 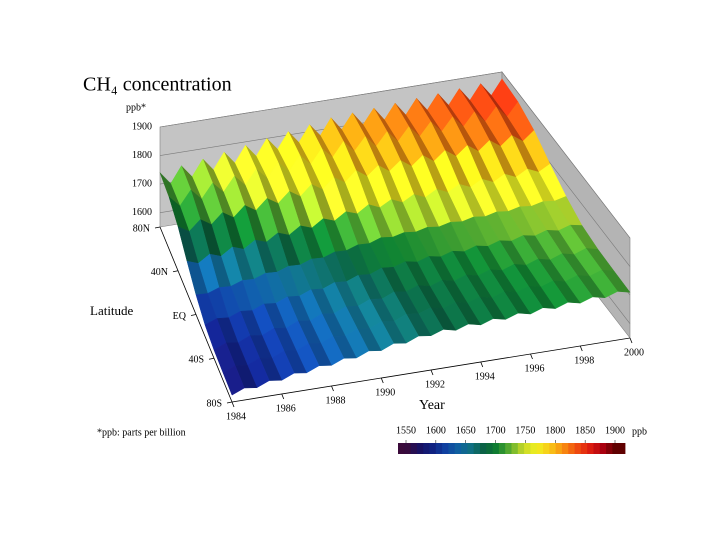 What do you see at coordinates (142, 126) in the screenshot?
I see `z-tick-label: 1900` at bounding box center [142, 126].